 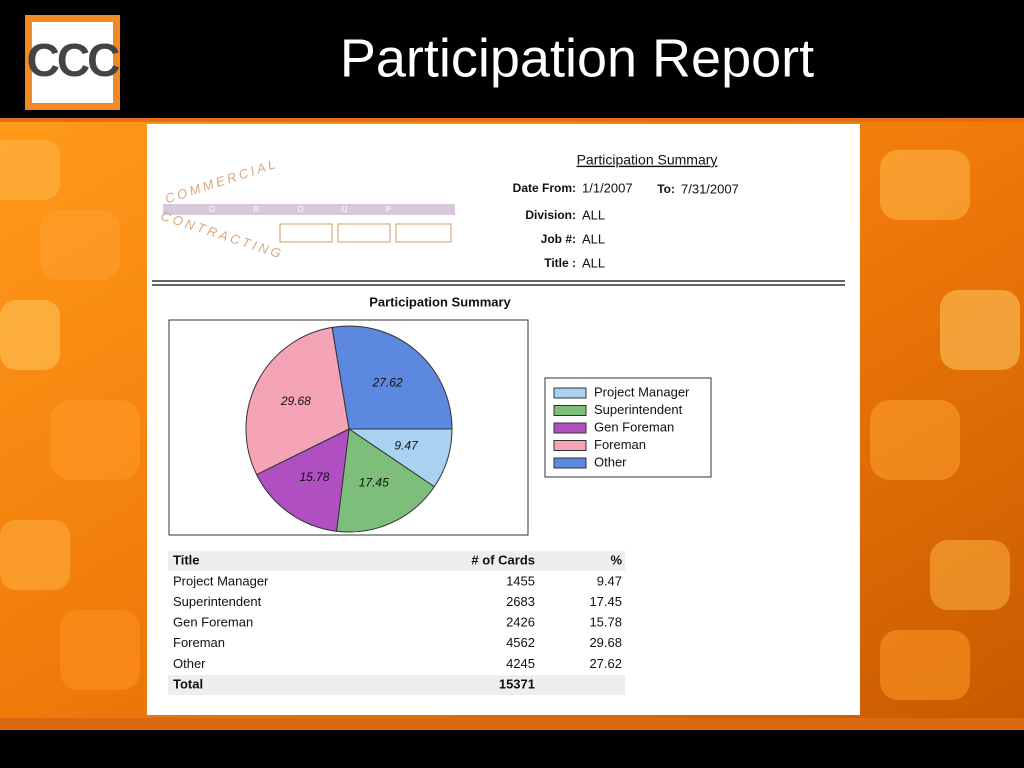 What do you see at coordinates (374, 483) in the screenshot?
I see `slice-label: 17.45` at bounding box center [374, 483].